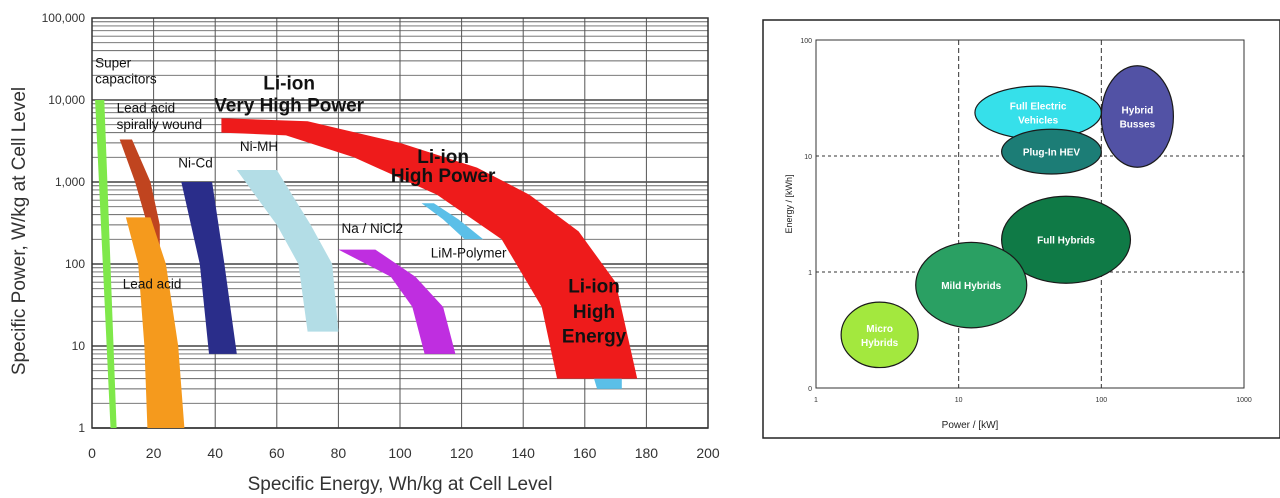 The height and width of the screenshot is (498, 1280). Describe the element at coordinates (879, 329) in the screenshot. I see `bubble-label: Micro` at that location.